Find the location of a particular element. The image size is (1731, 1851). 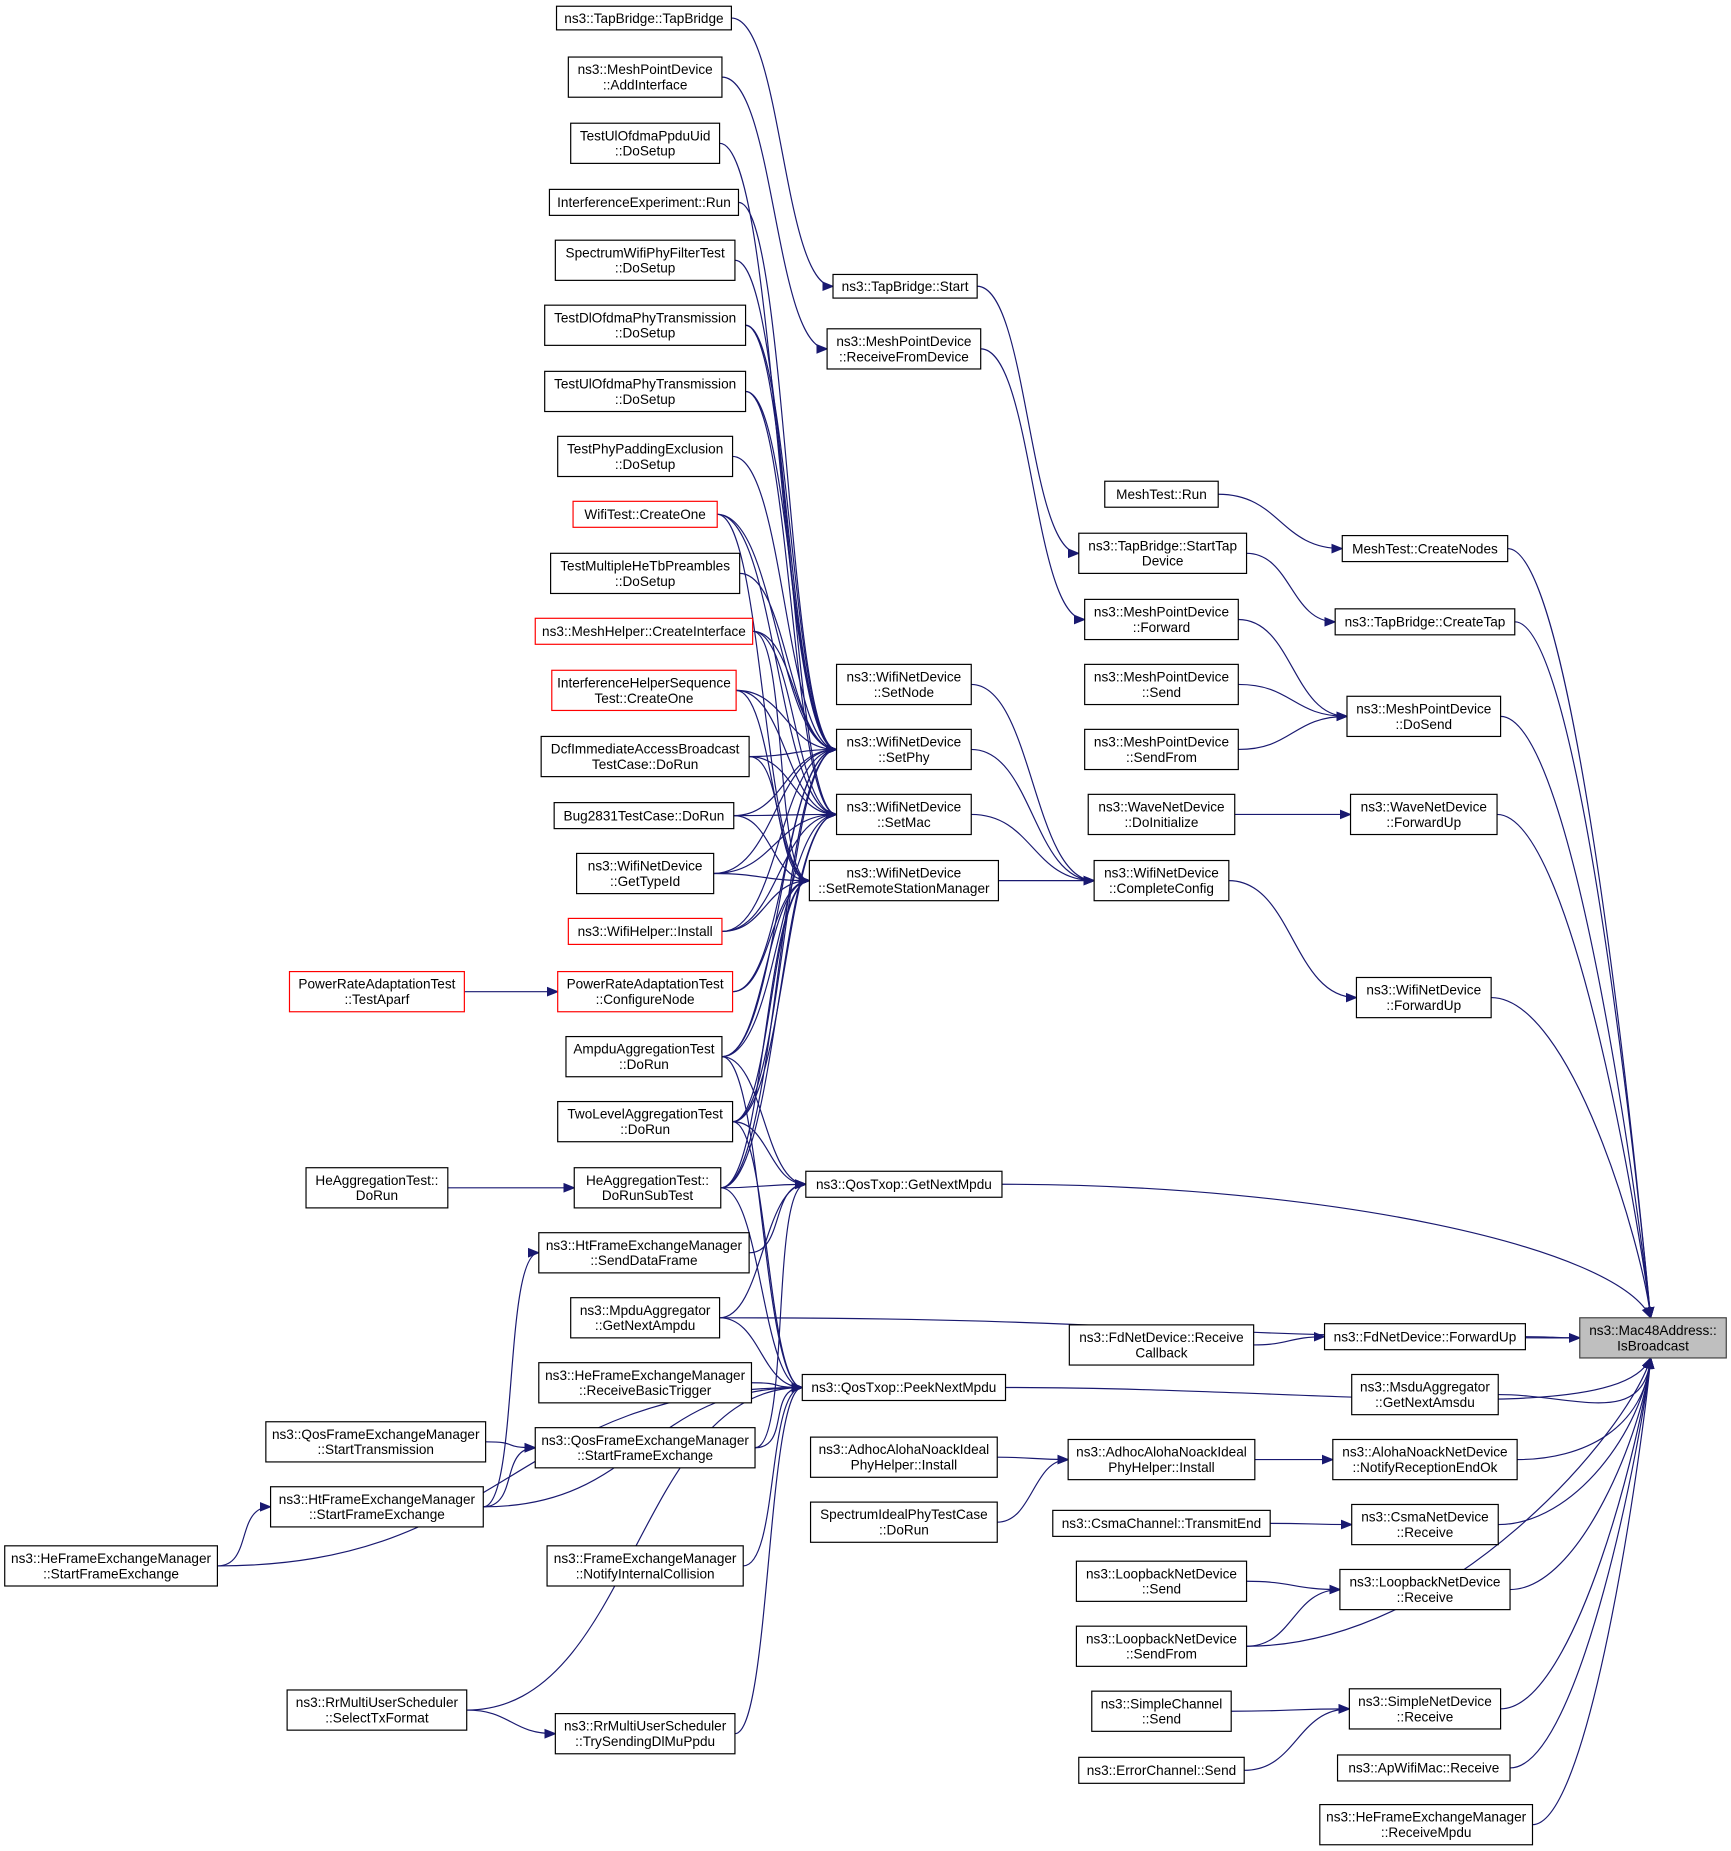

caller-node: TestUlOfdmaPpduUid::DoSetup is located at coordinates (645, 143).